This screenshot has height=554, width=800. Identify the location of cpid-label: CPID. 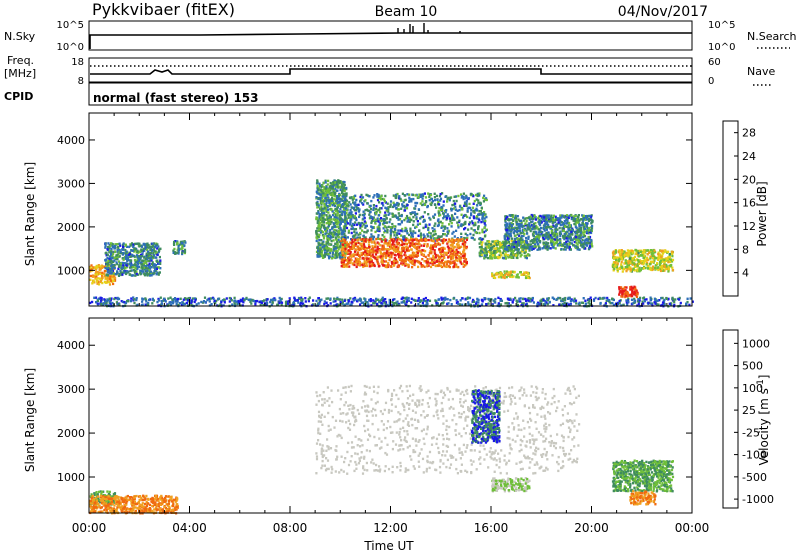
(18, 96).